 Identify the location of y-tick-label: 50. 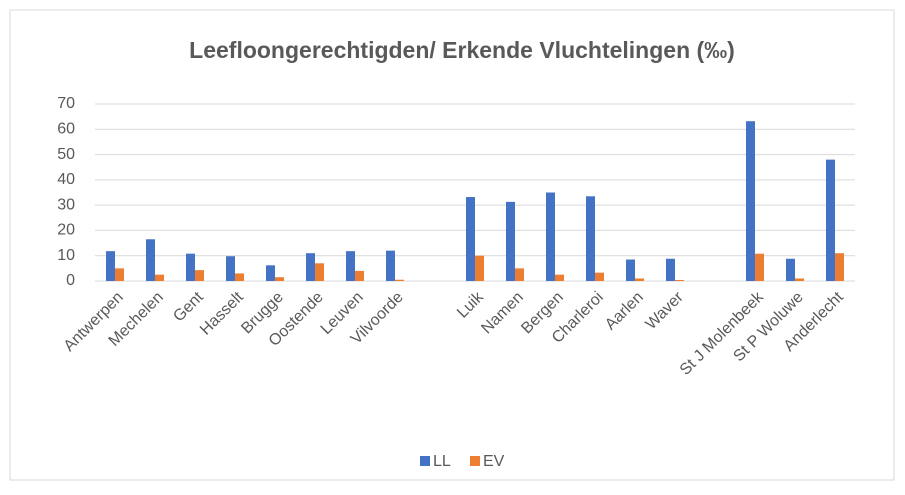
(66, 154).